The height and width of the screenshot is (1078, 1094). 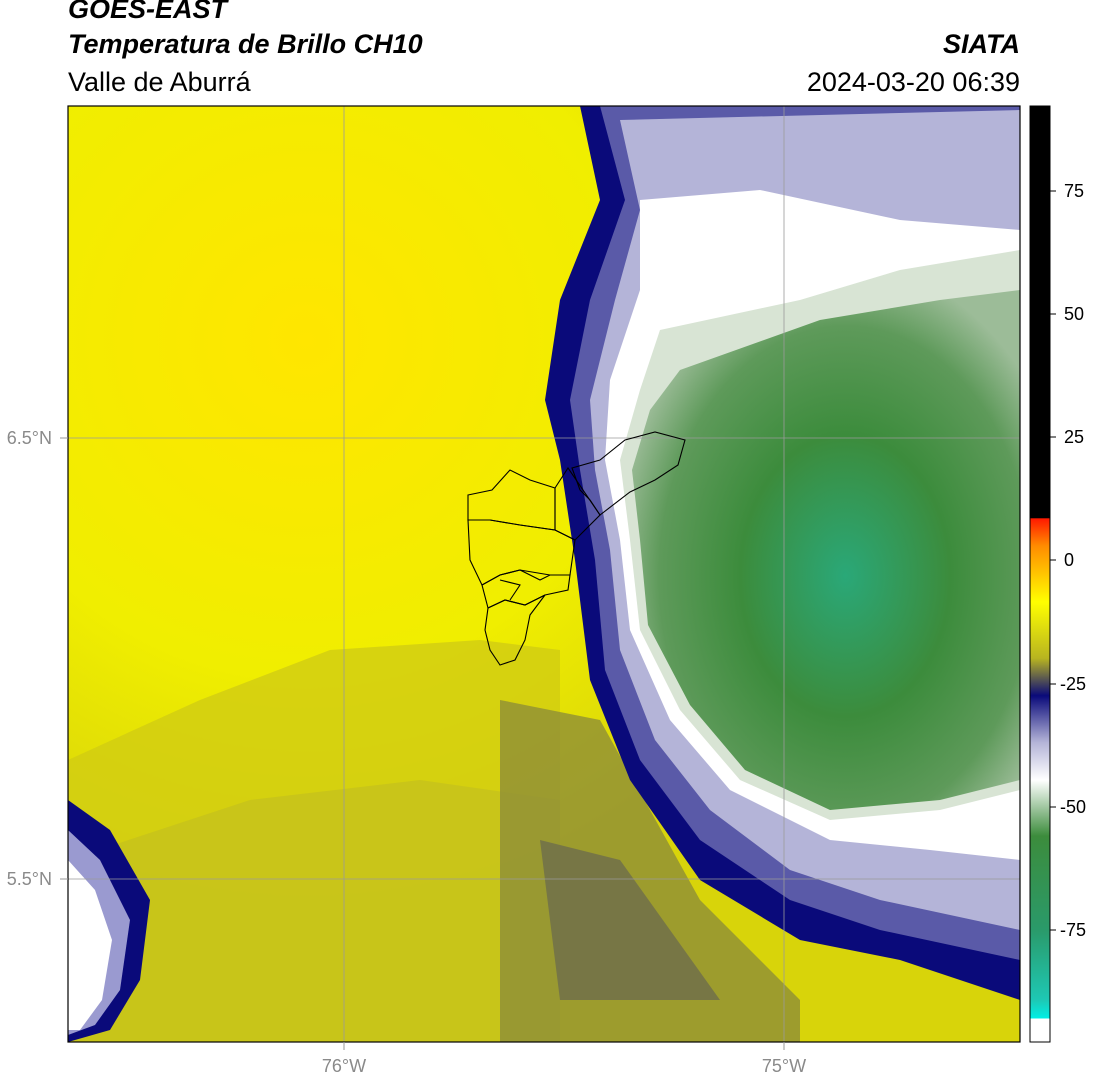 I want to click on lat-tick-5-5n: 5.5°N, so click(x=29, y=879).